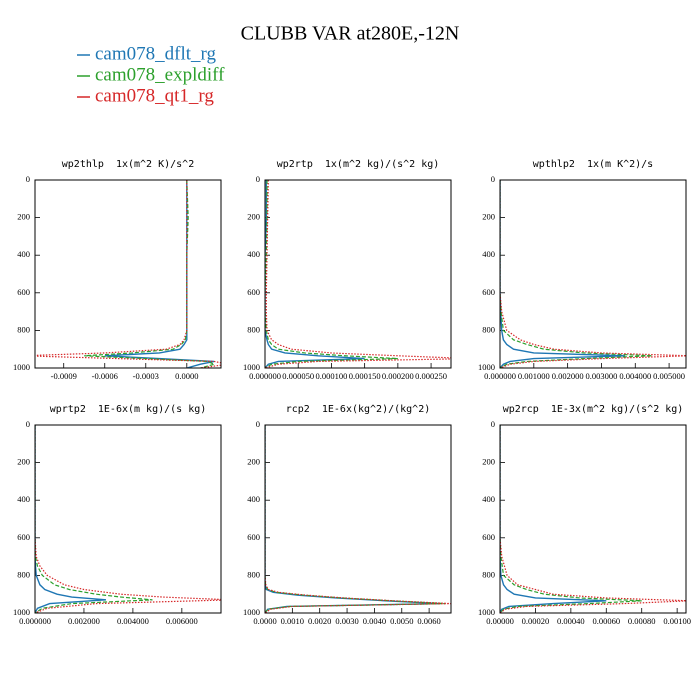  Describe the element at coordinates (428, 621) in the screenshot. I see `x-tick-label: 0.0060` at that location.